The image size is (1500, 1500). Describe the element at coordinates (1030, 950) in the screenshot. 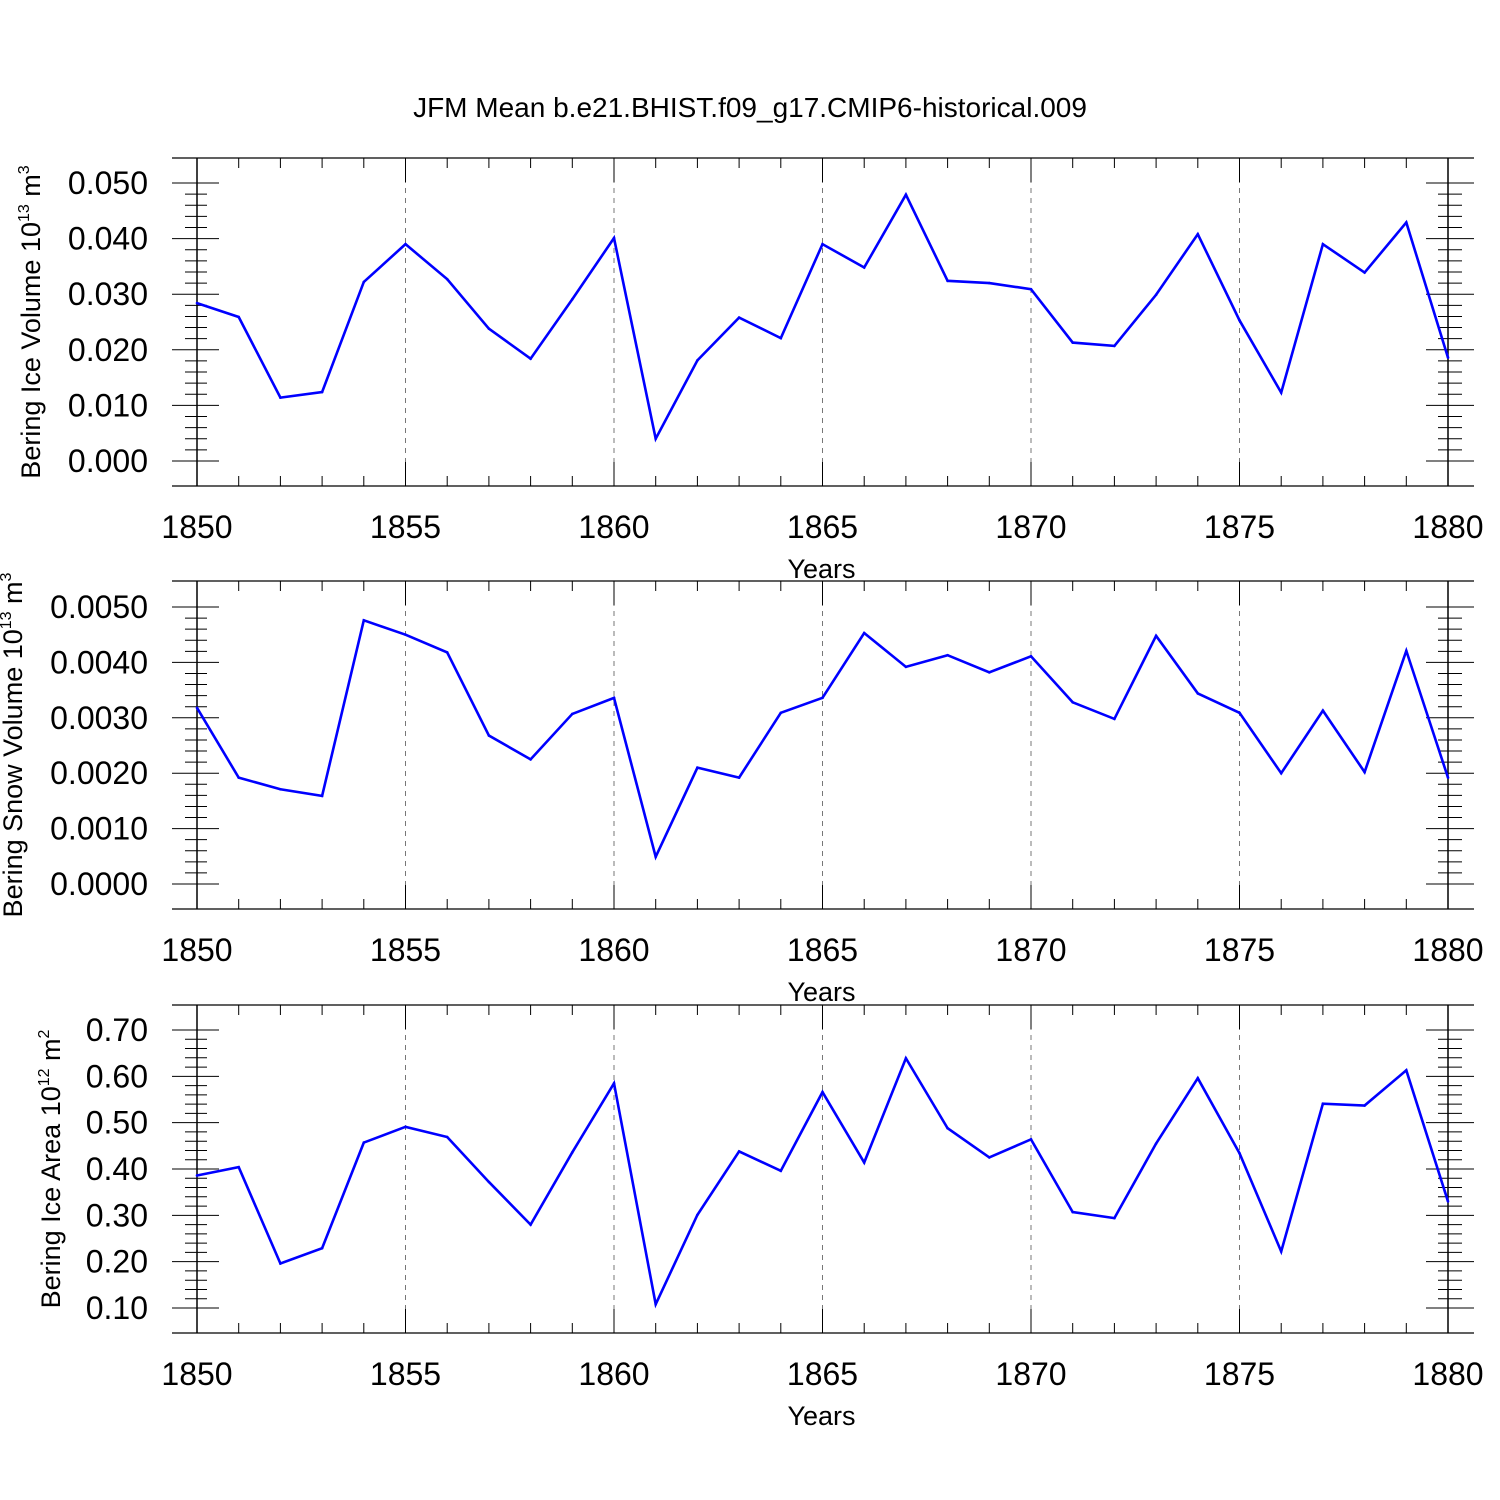

I see `x-tick-label: 1870` at that location.